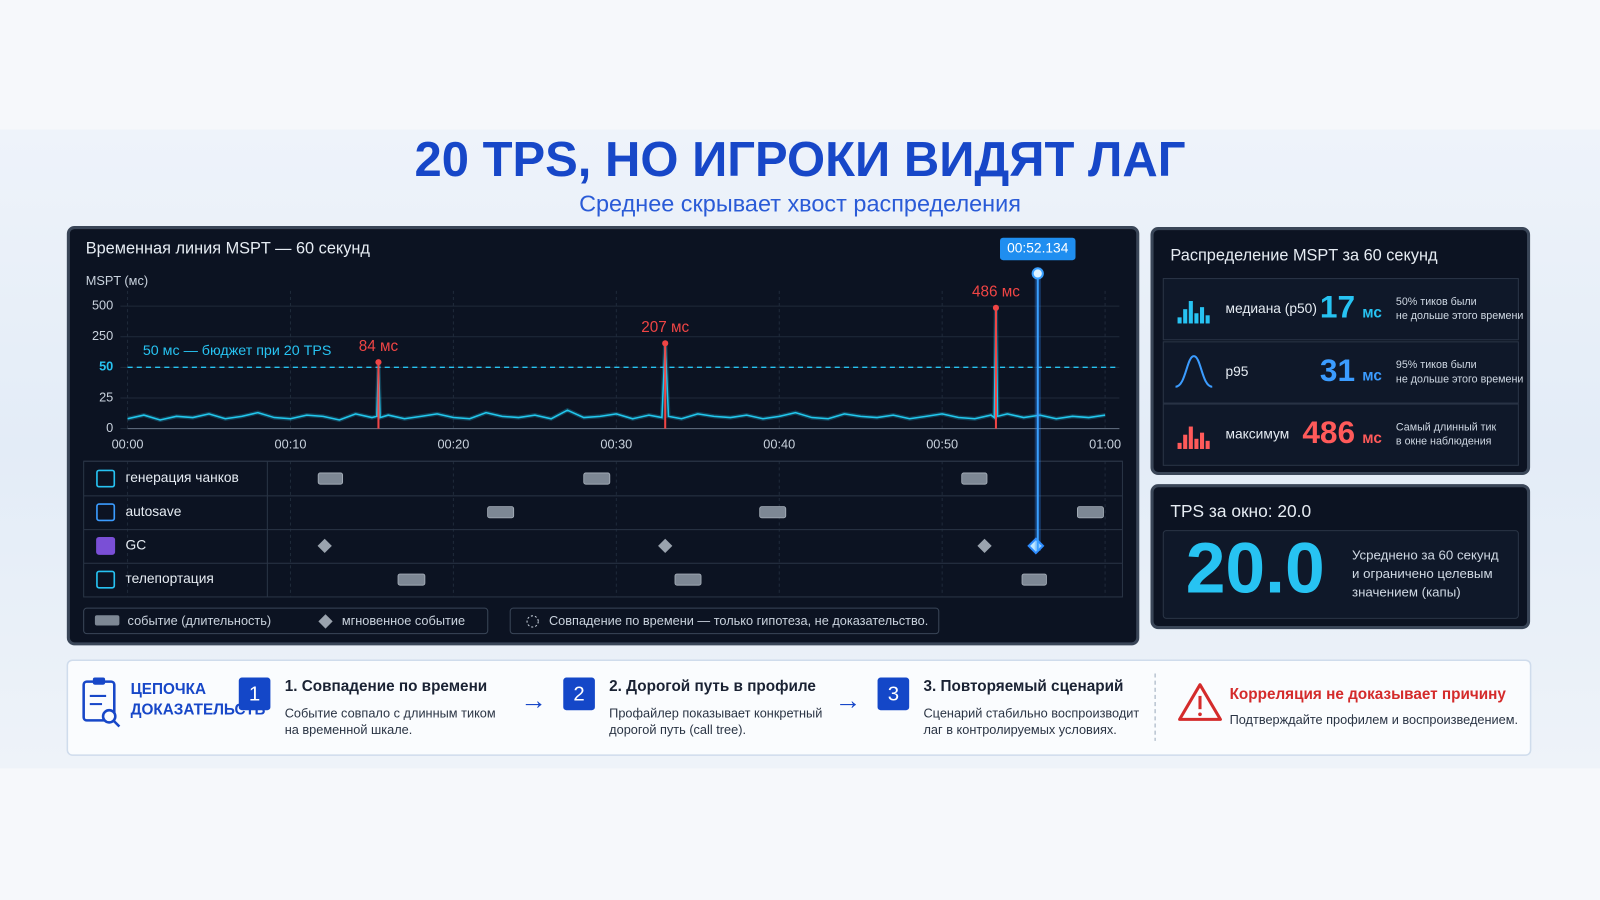  Describe the element at coordinates (1337, 307) in the screenshot. I see `row-value: 17` at that location.